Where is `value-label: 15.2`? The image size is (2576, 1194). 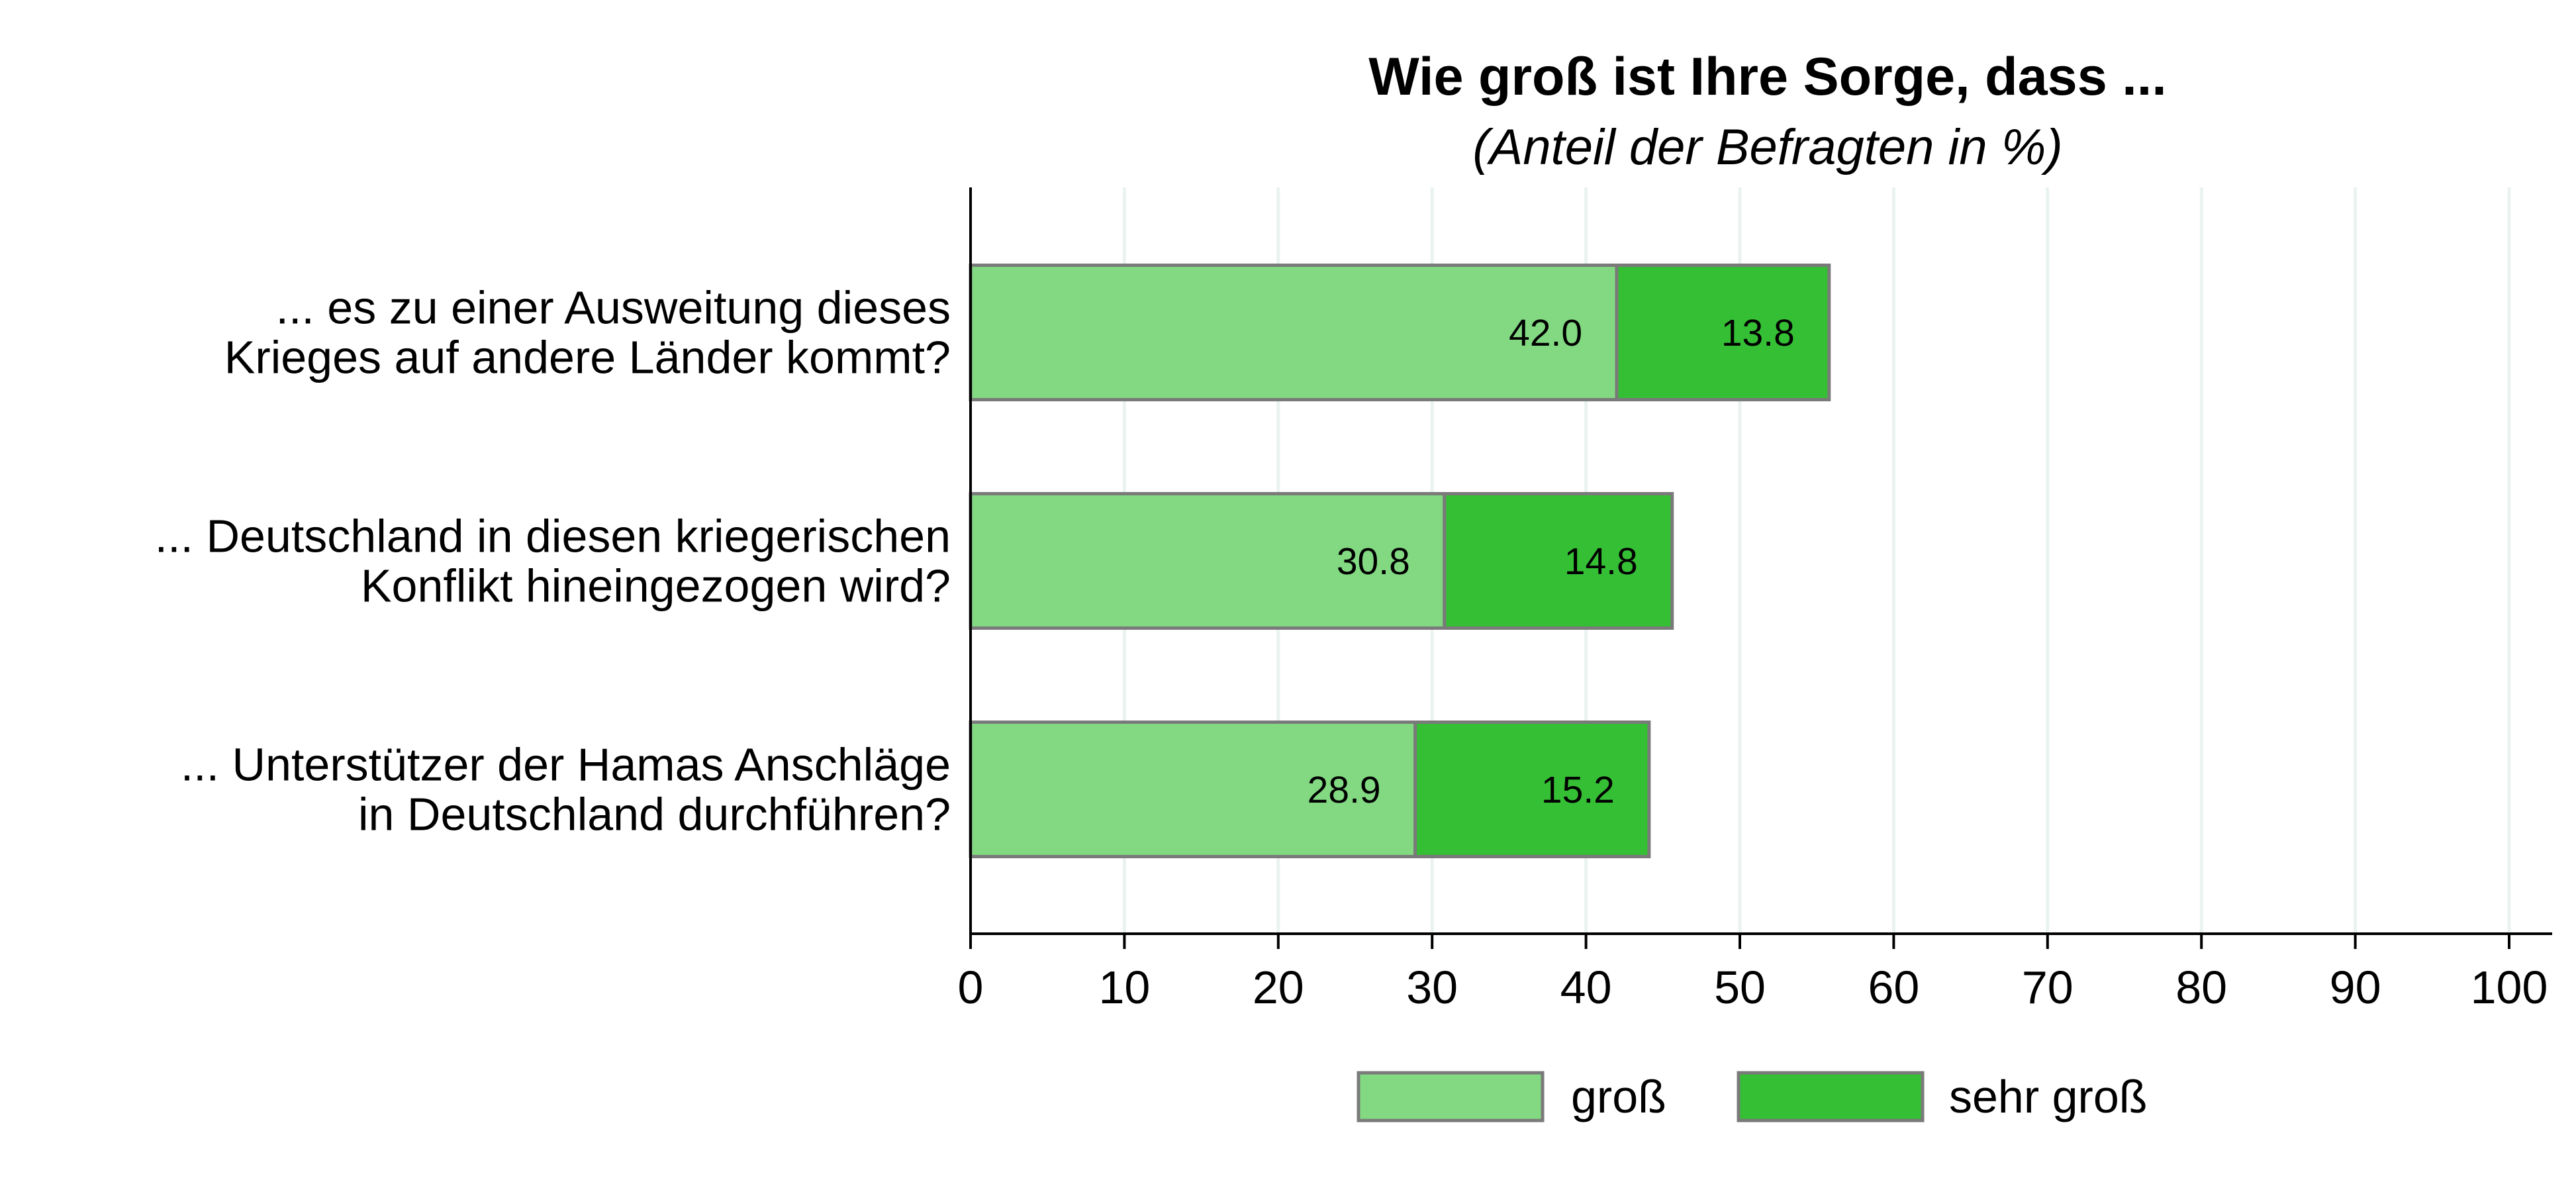 value-label: 15.2 is located at coordinates (1578, 790).